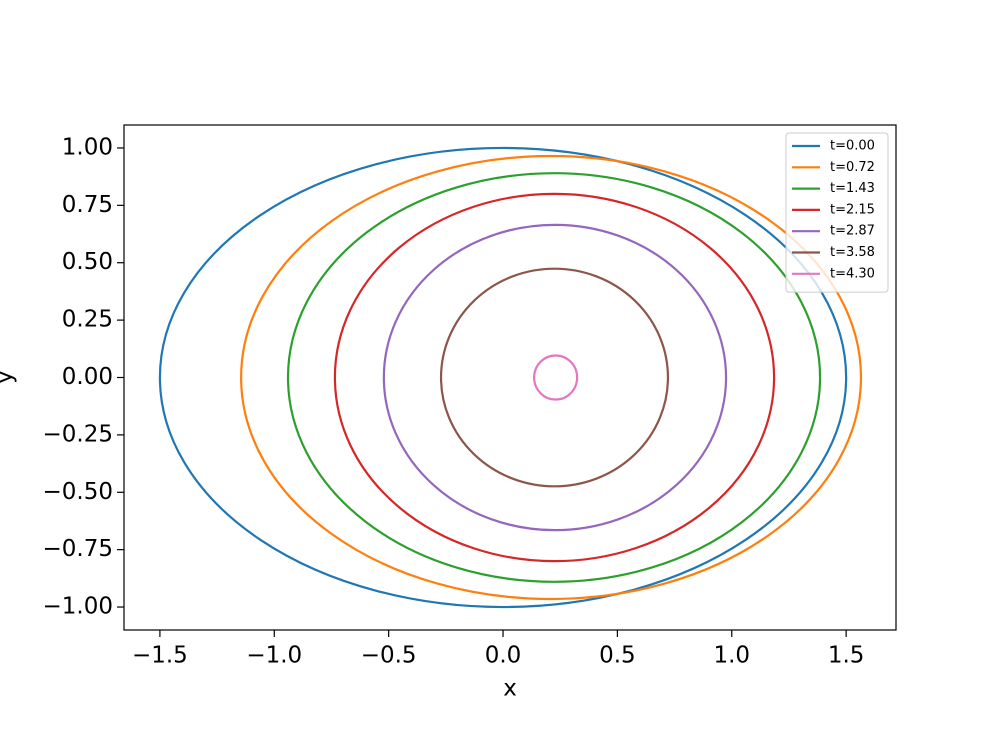  I want to click on y-tick-label: 0.50, so click(87, 262).